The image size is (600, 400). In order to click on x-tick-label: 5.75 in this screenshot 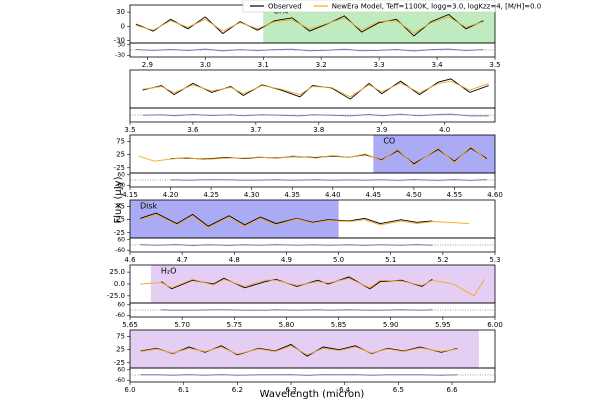, I will do `click(234, 325)`.